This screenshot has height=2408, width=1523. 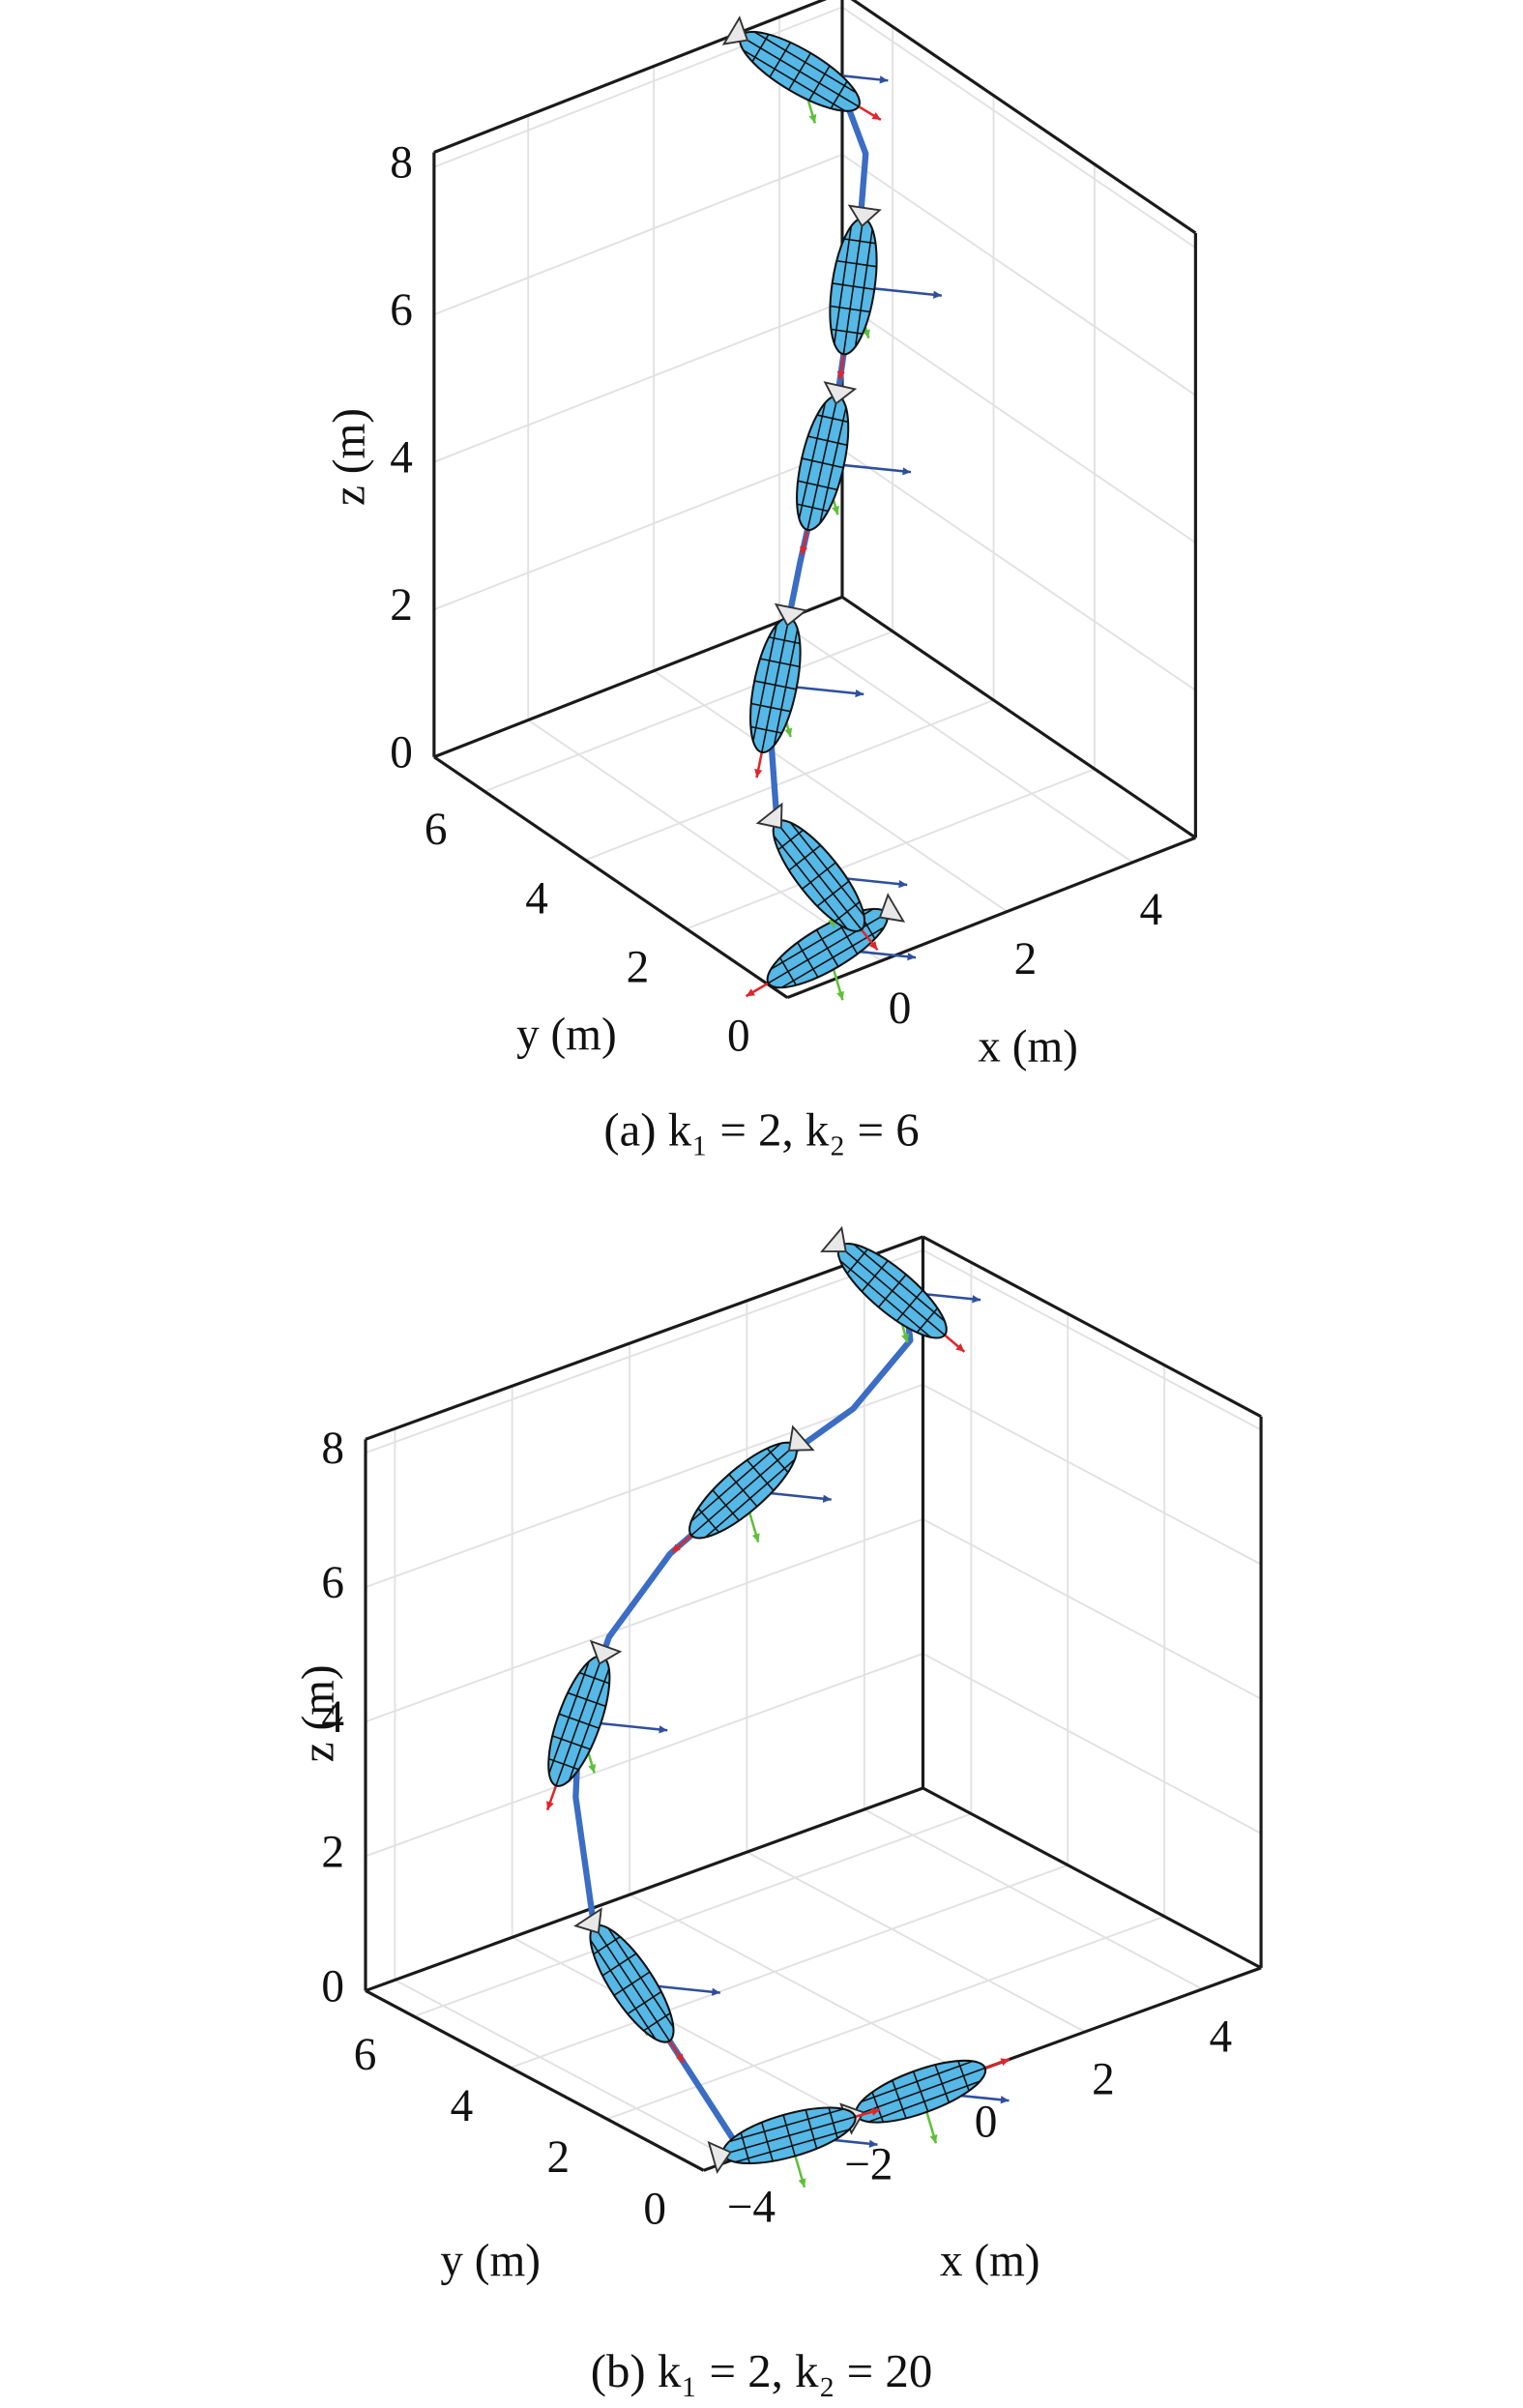 I want to click on z-tick-label: 6, so click(x=401, y=310).